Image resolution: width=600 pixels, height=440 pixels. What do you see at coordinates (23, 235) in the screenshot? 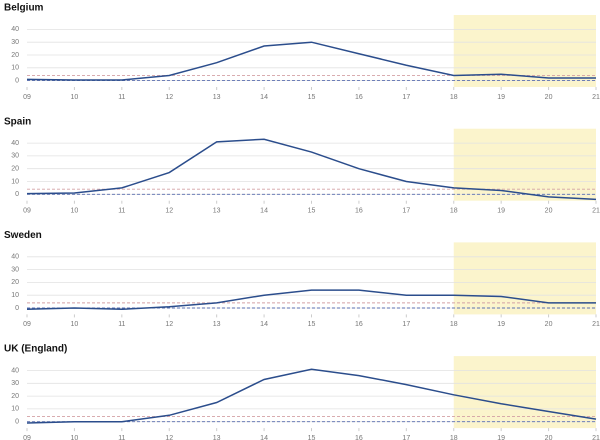
I see `chart-title: Sweden` at bounding box center [23, 235].